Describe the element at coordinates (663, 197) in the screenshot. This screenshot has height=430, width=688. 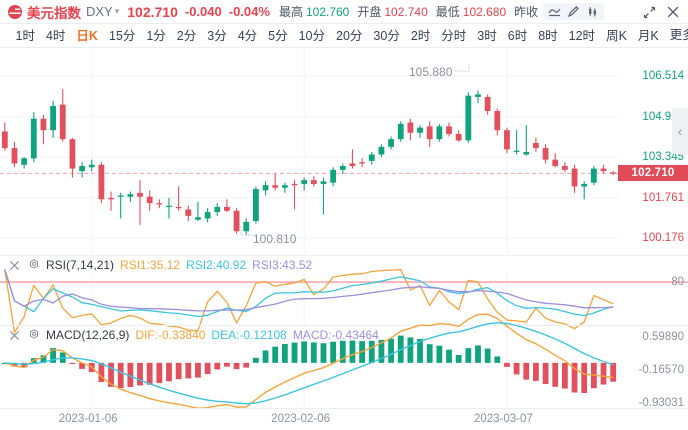
I see `price-axis-label-3: 101.761` at that location.